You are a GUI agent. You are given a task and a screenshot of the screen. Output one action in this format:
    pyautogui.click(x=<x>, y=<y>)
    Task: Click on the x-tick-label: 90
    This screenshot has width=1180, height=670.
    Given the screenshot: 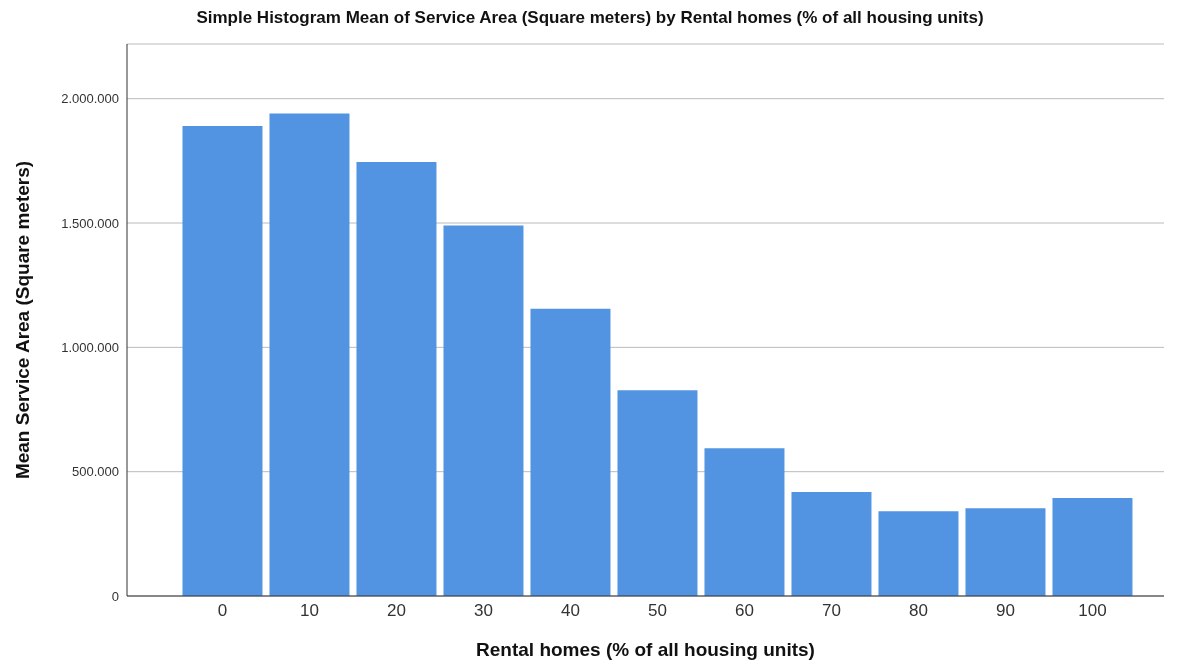 What is the action you would take?
    pyautogui.click(x=1005, y=611)
    